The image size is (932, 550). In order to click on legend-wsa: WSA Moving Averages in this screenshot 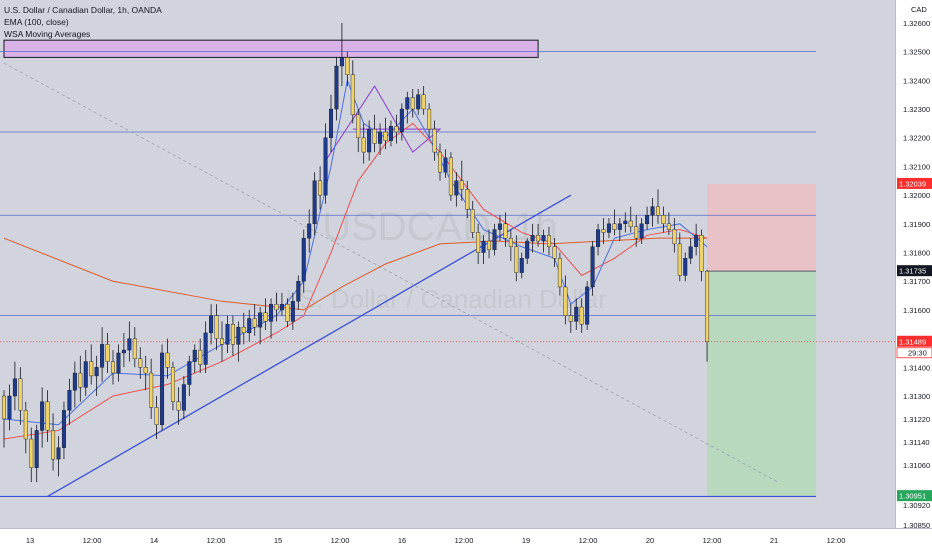, I will do `click(47, 34)`.